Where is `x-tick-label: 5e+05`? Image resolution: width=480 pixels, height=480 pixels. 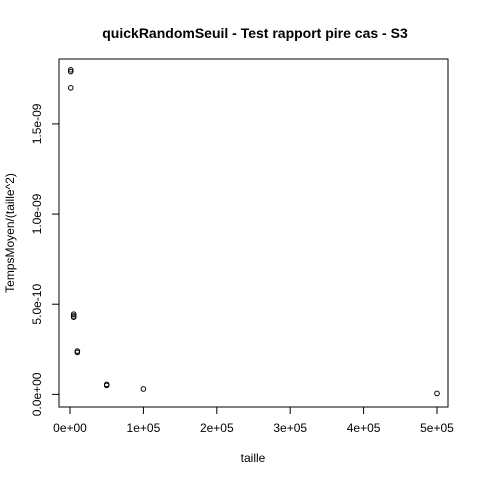 x-tick-label: 5e+05 is located at coordinates (437, 428).